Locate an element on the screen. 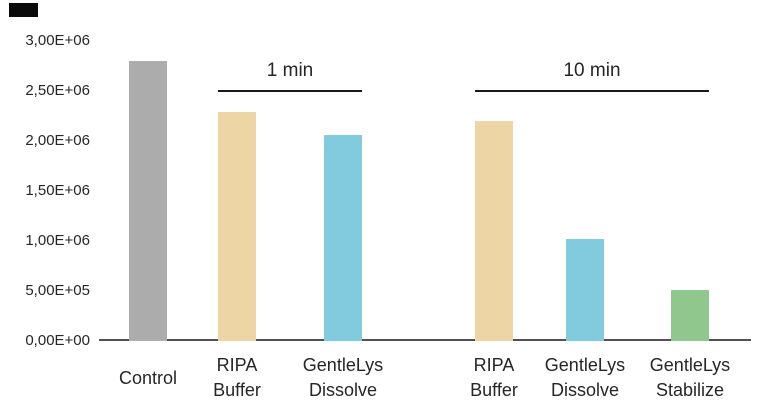  bracket-line-1-min is located at coordinates (290, 91).